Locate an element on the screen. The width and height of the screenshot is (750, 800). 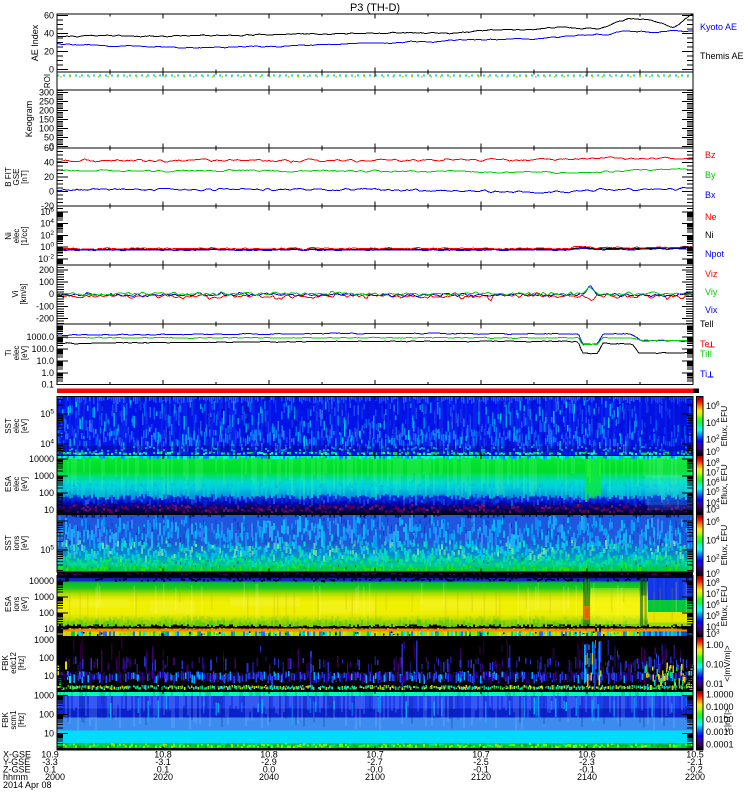
svg-text: [km/s] is located at coordinates (23, 293).